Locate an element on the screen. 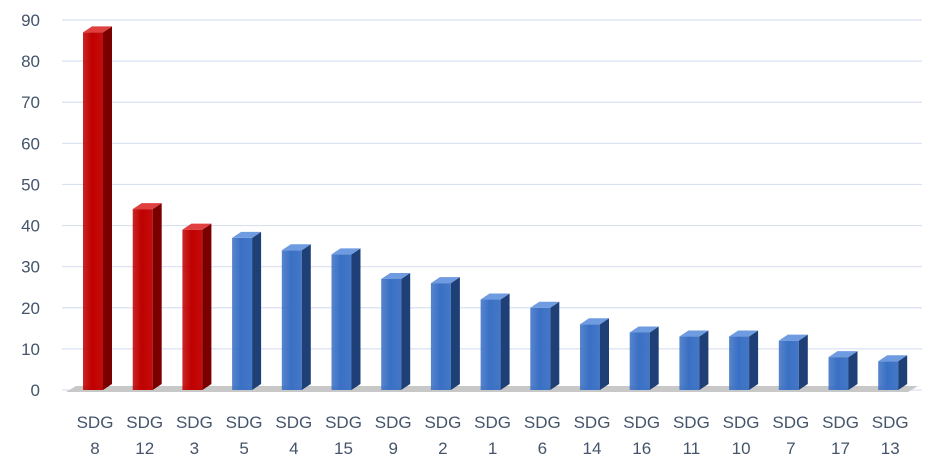 Image resolution: width=932 pixels, height=470 pixels. x-category-label: 10 is located at coordinates (741, 448).